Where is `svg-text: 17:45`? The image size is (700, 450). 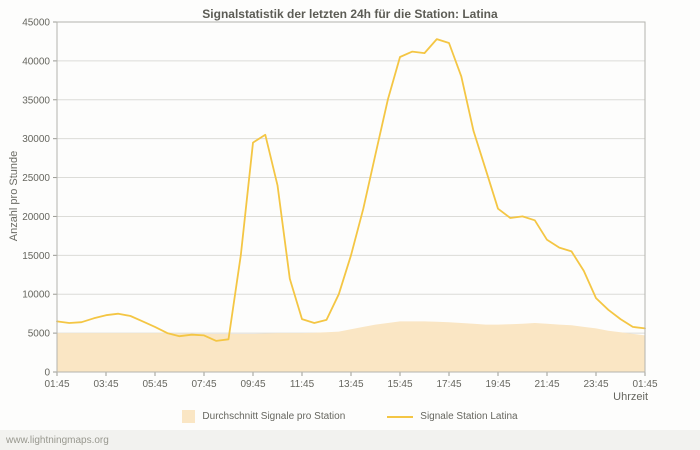
svg-text: 17:45 is located at coordinates (448, 384).